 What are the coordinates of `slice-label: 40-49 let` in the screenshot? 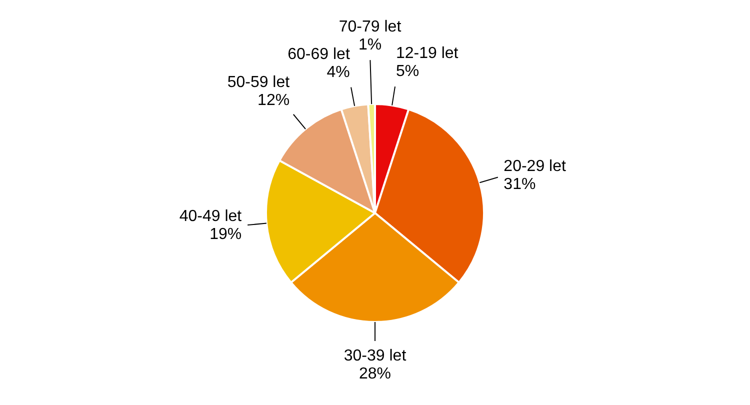 It's located at (210, 217).